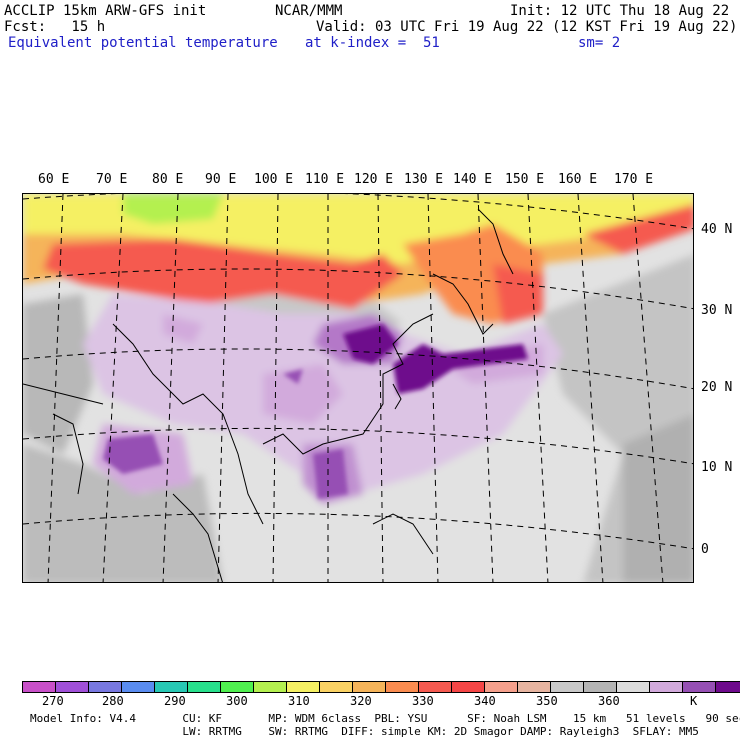 The image size is (740, 740). What do you see at coordinates (485, 701) in the screenshot?
I see `colorbar-tick: 340` at bounding box center [485, 701].